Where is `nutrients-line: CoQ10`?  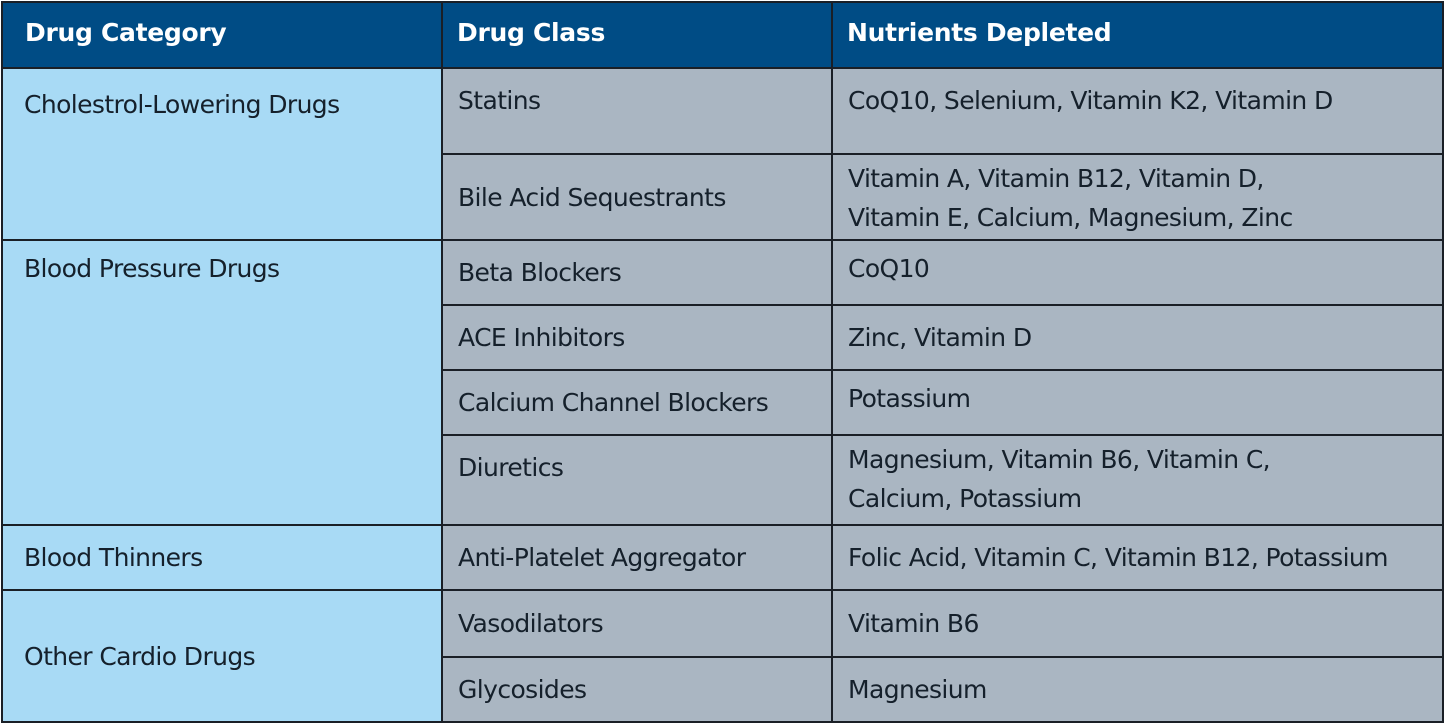
nutrients-line: CoQ10 is located at coordinates (889, 268).